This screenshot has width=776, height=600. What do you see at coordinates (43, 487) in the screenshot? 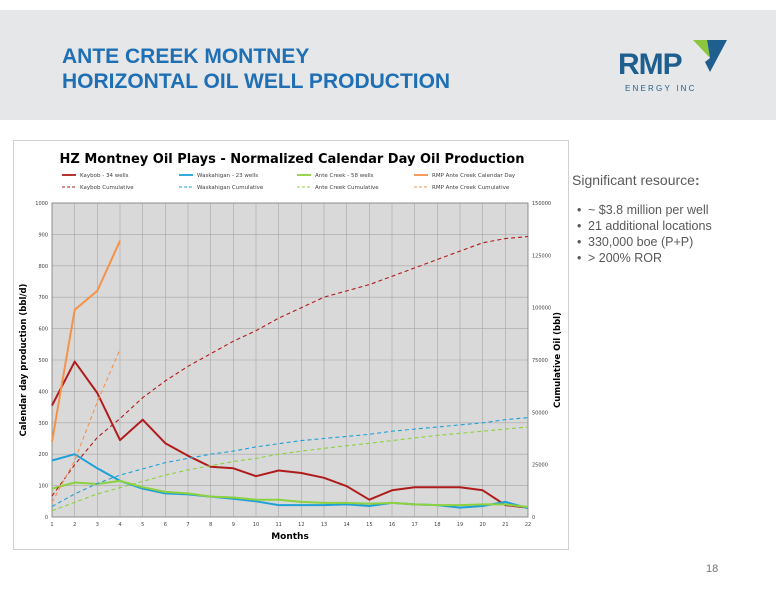
I see `y-tick-label: 100` at bounding box center [43, 487].